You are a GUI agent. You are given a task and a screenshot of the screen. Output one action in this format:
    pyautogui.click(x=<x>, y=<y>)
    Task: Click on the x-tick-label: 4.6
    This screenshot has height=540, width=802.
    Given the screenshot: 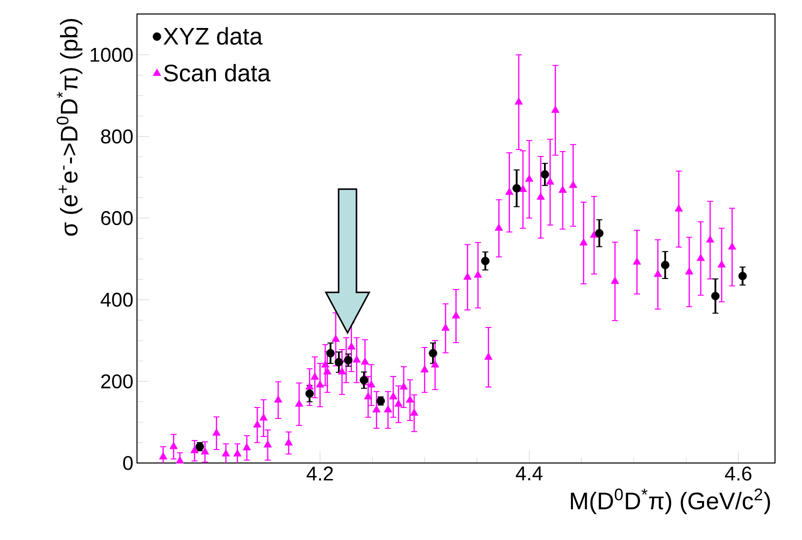 What is the action you would take?
    pyautogui.click(x=738, y=473)
    